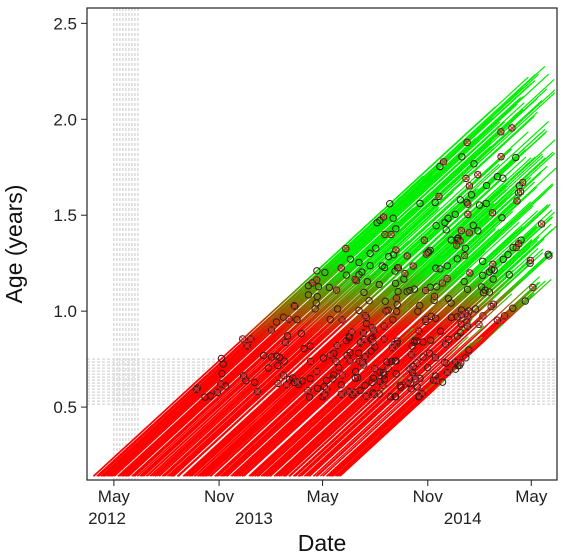  Describe the element at coordinates (323, 496) in the screenshot. I see `x-tick-label: May` at that location.